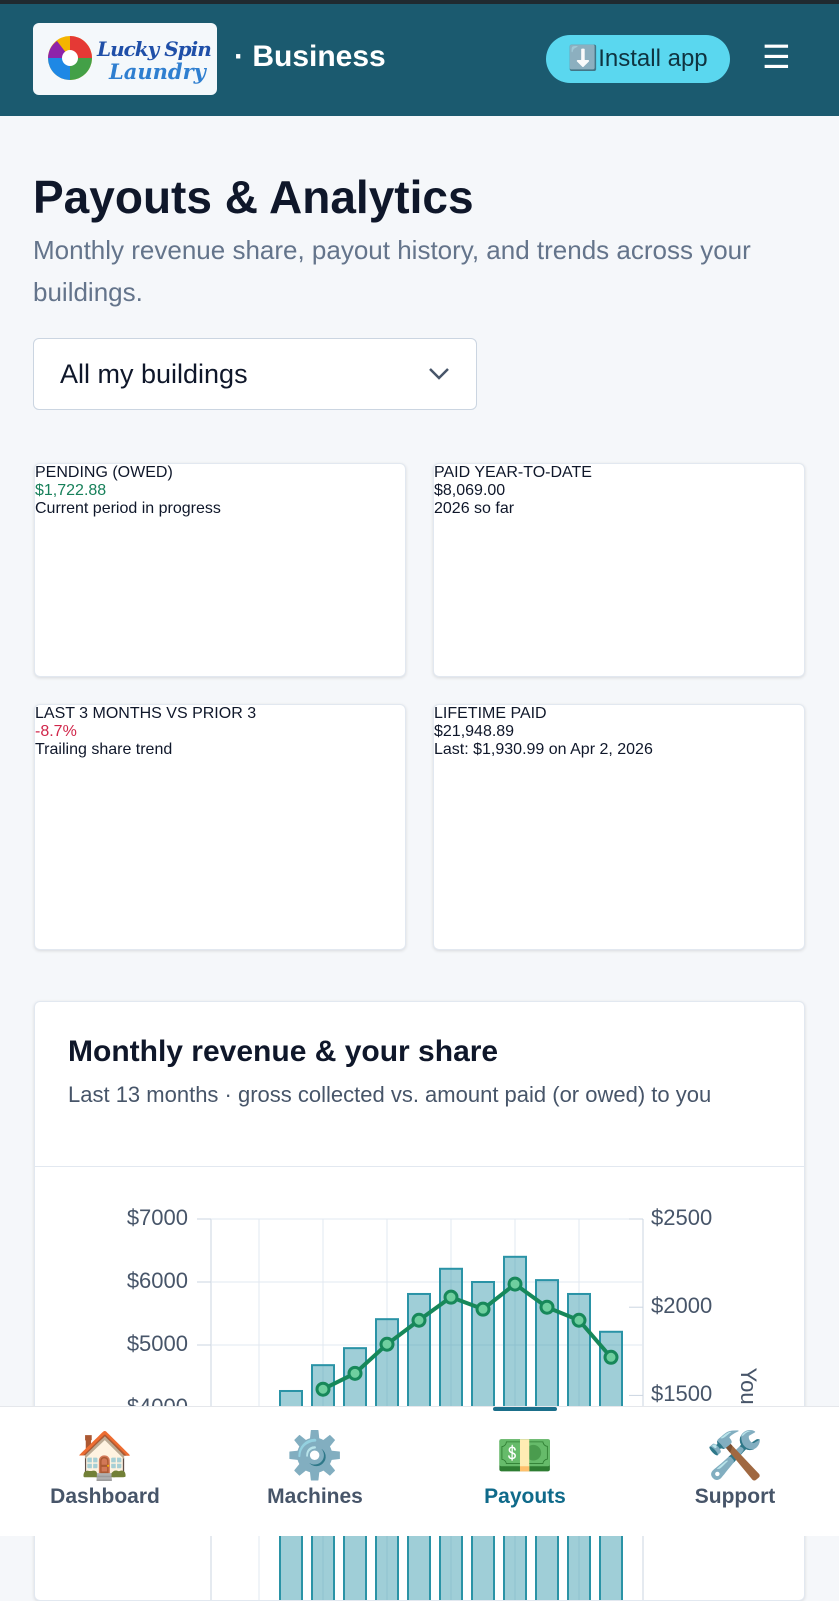 This screenshot has width=839, height=1601. I want to click on logo-wheel, so click(70, 58).